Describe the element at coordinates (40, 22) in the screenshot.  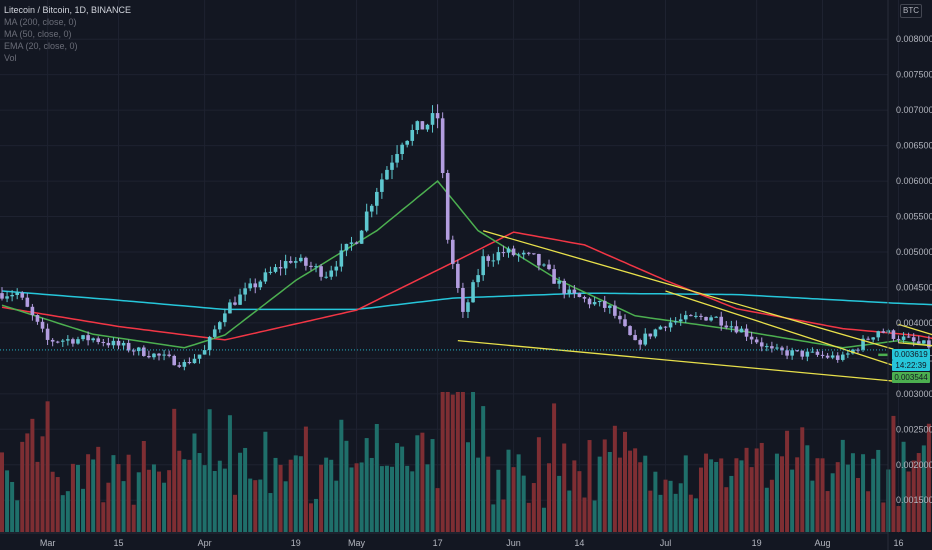
I see `indicator-ma200: MA (200, close, 0)` at that location.